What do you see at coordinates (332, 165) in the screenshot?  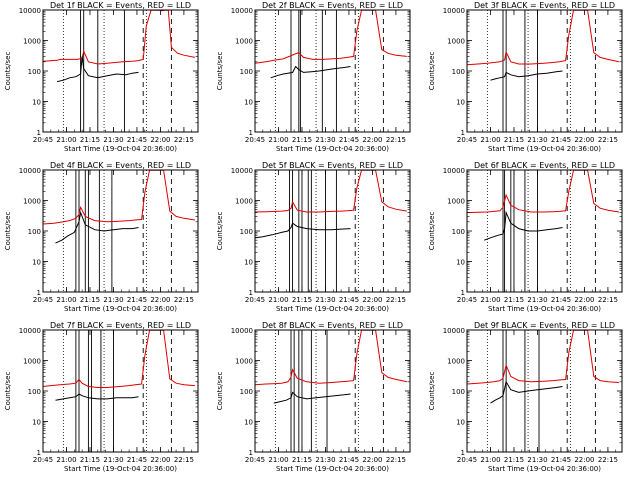 I see `panel-title: Det 5f BLACK = Events, RED = LLD` at bounding box center [332, 165].